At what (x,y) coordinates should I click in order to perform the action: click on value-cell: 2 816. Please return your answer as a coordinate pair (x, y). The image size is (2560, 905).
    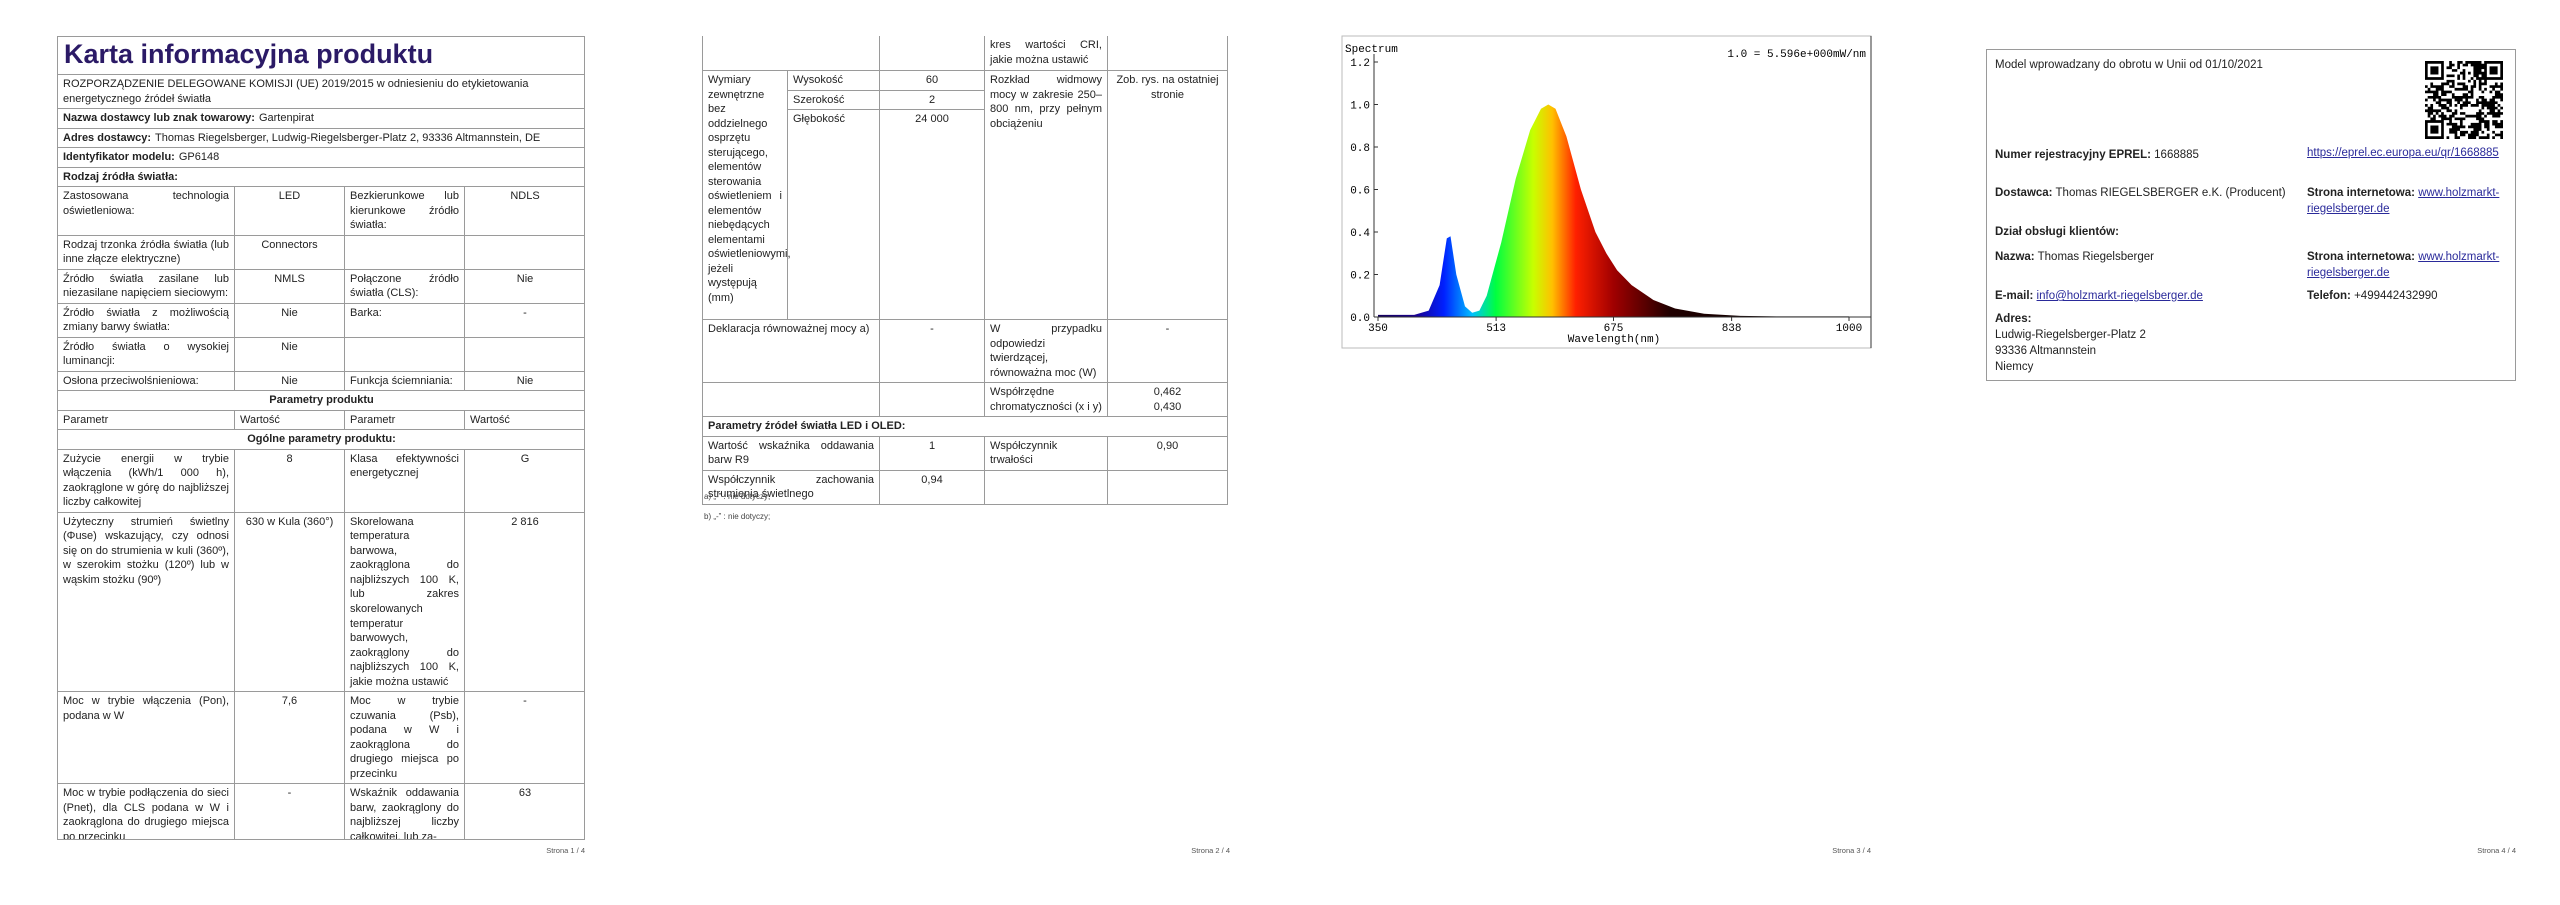
    Looking at the image, I should click on (523, 602).